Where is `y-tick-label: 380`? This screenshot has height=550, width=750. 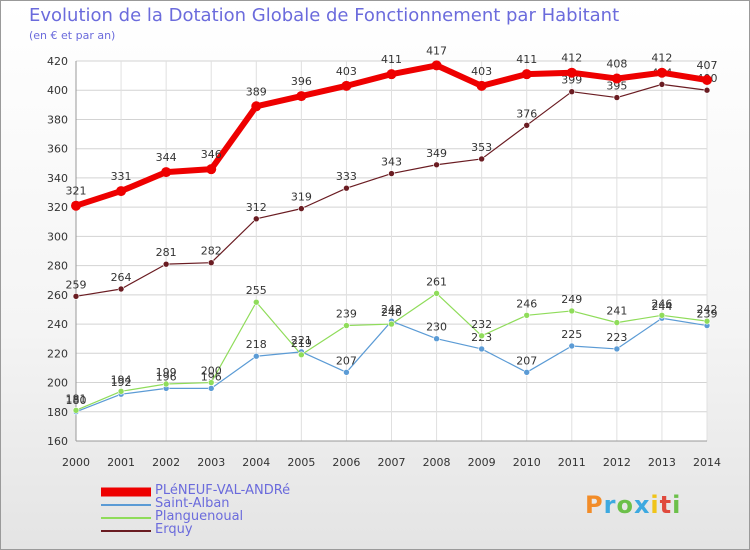 y-tick-label: 380 is located at coordinates (57, 119).